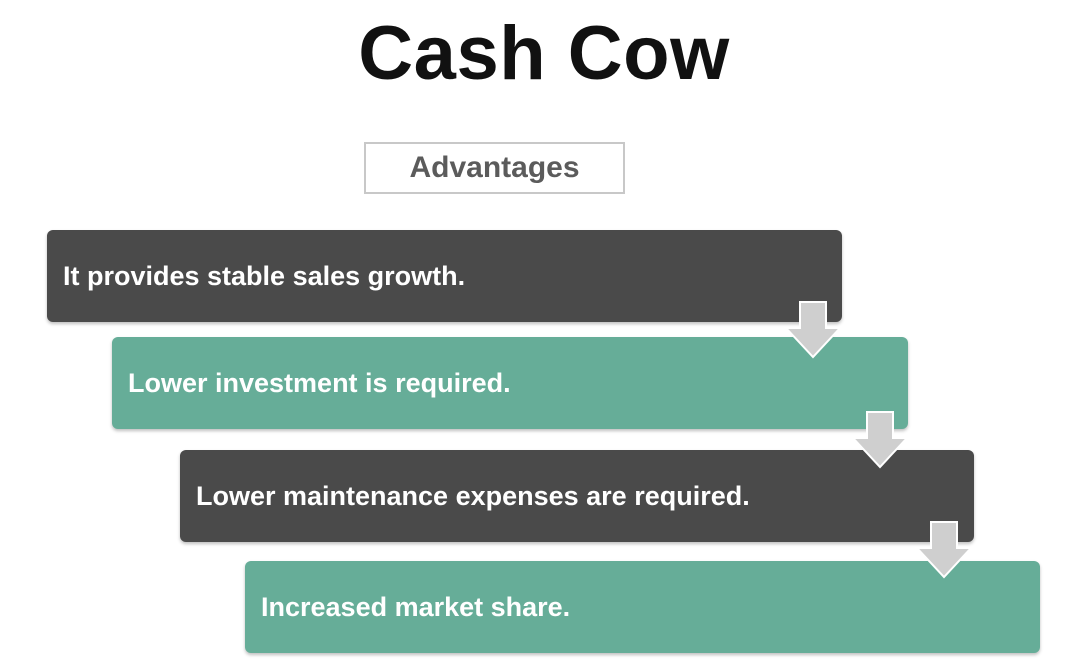 The width and height of the screenshot is (1088, 668). I want to click on step-2-label: Lower investment is required., so click(319, 383).